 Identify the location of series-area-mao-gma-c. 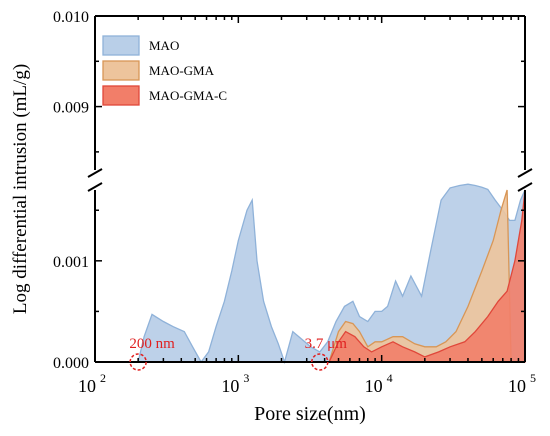
(427, 276).